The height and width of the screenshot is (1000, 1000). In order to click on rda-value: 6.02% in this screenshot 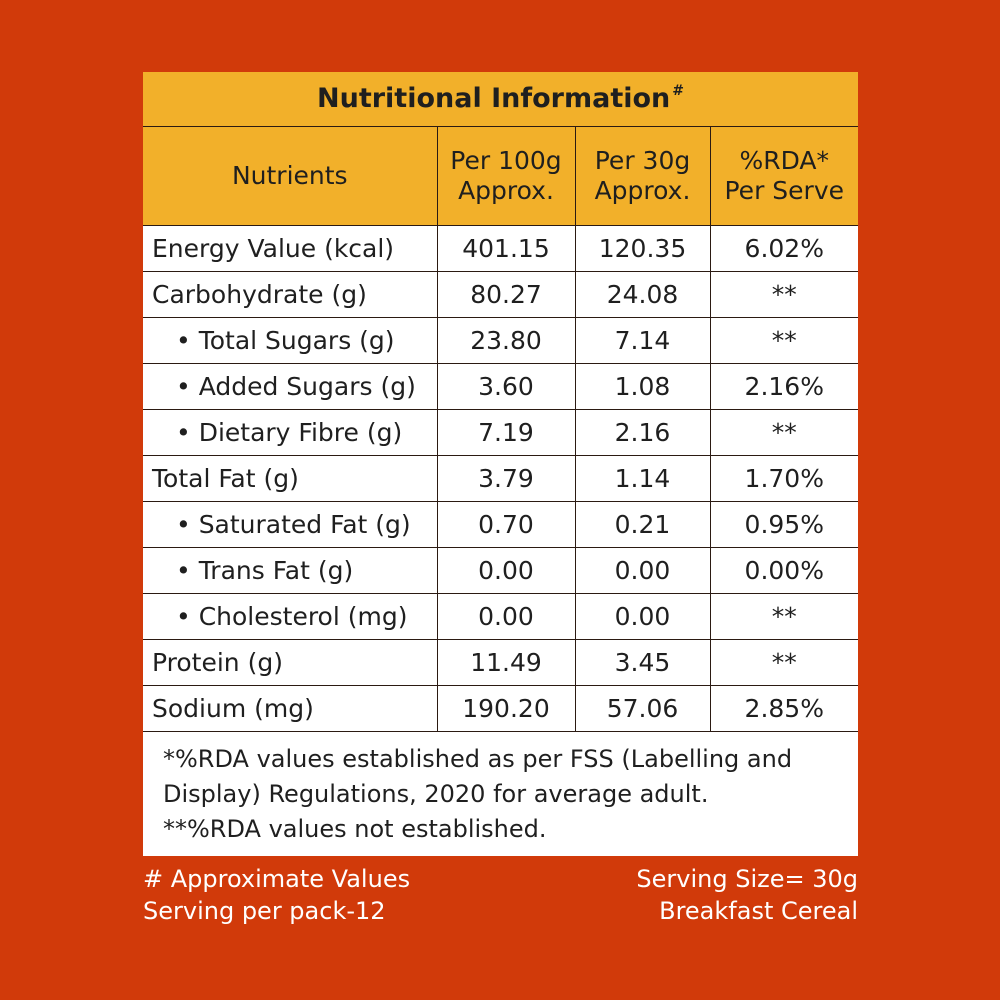, I will do `click(784, 248)`.